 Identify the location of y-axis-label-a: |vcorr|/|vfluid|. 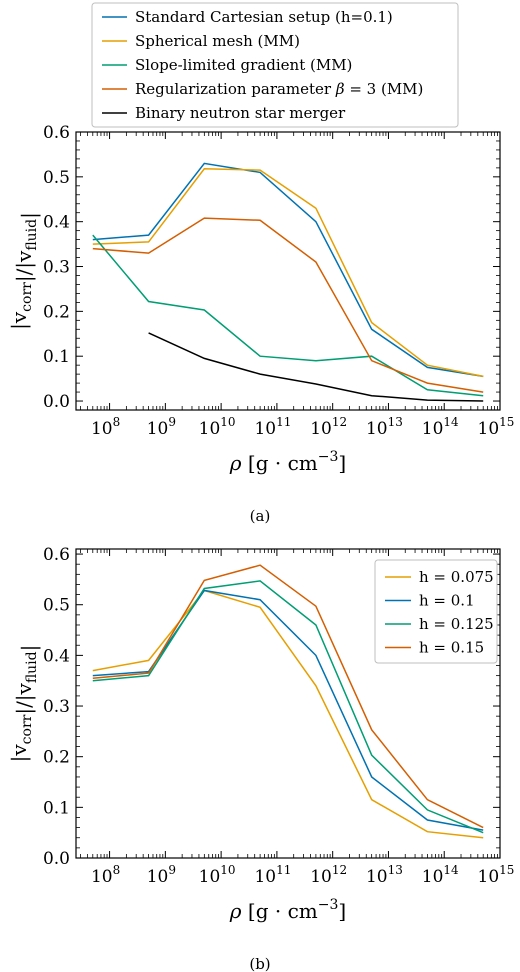
(24, 271).